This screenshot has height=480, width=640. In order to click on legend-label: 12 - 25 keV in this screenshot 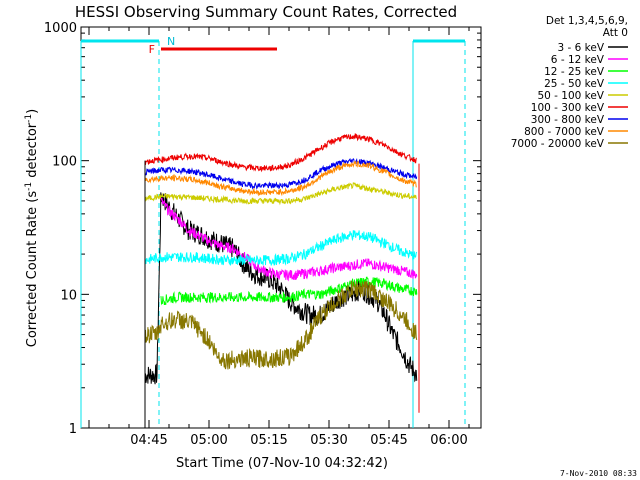, I will do `click(574, 72)`.